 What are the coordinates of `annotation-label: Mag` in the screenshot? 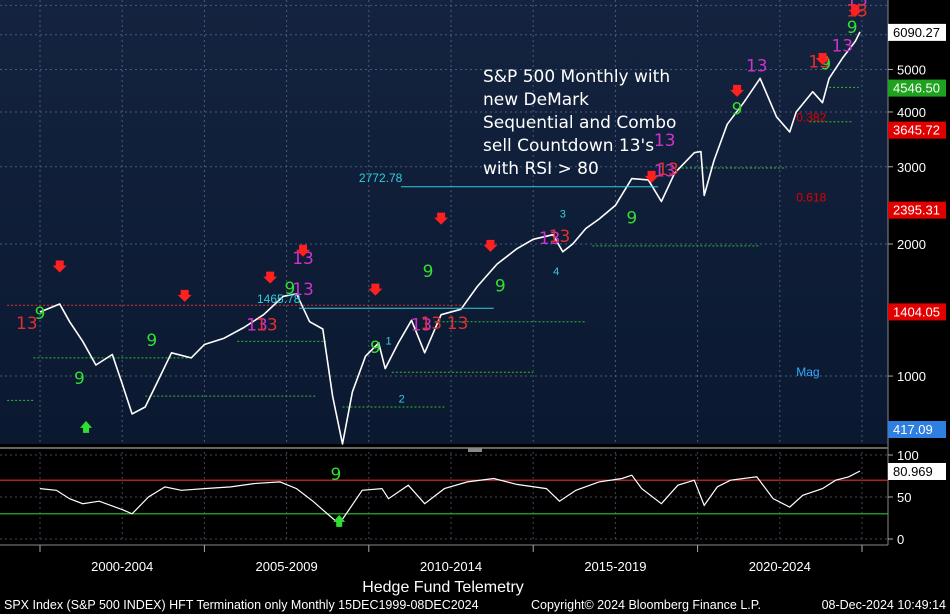 It's located at (807, 372).